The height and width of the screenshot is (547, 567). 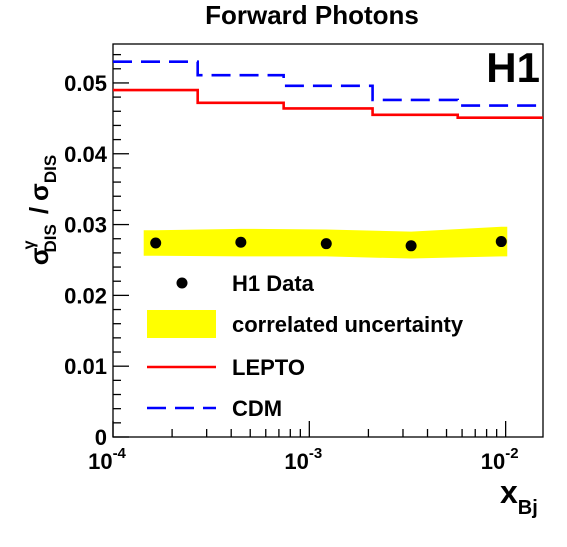 I want to click on cdm-curve, so click(x=328, y=83).